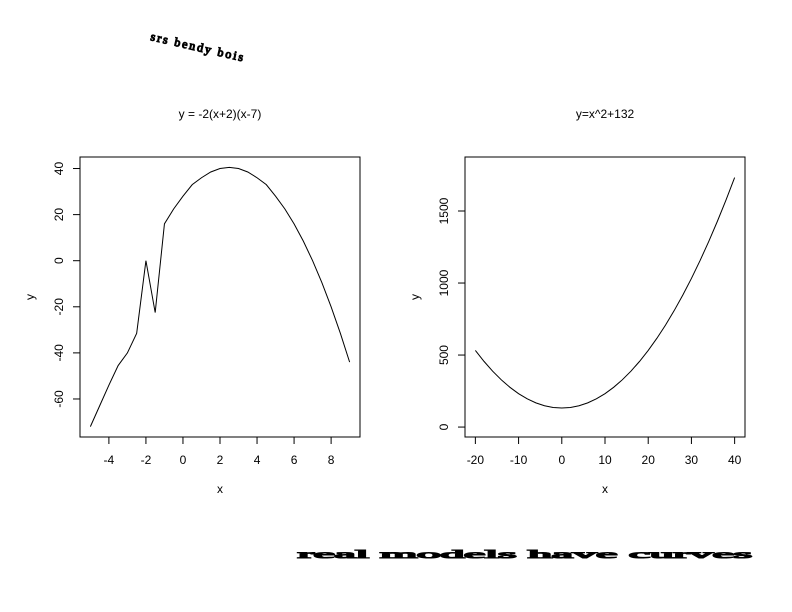  Describe the element at coordinates (525, 554) in the screenshot. I see `footer: real models have curves` at that location.